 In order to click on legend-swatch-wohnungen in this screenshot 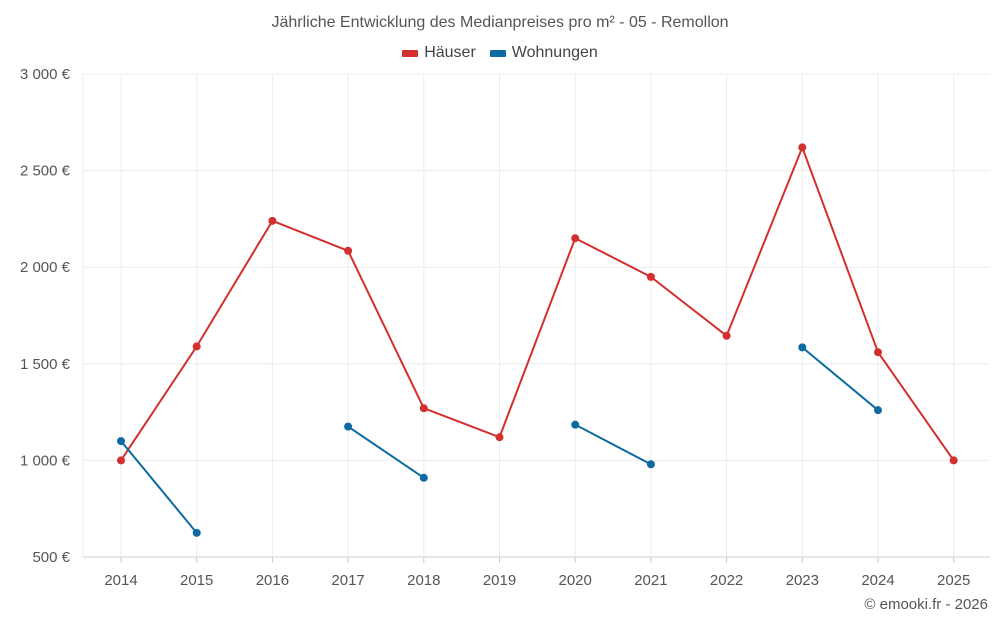, I will do `click(497, 53)`.